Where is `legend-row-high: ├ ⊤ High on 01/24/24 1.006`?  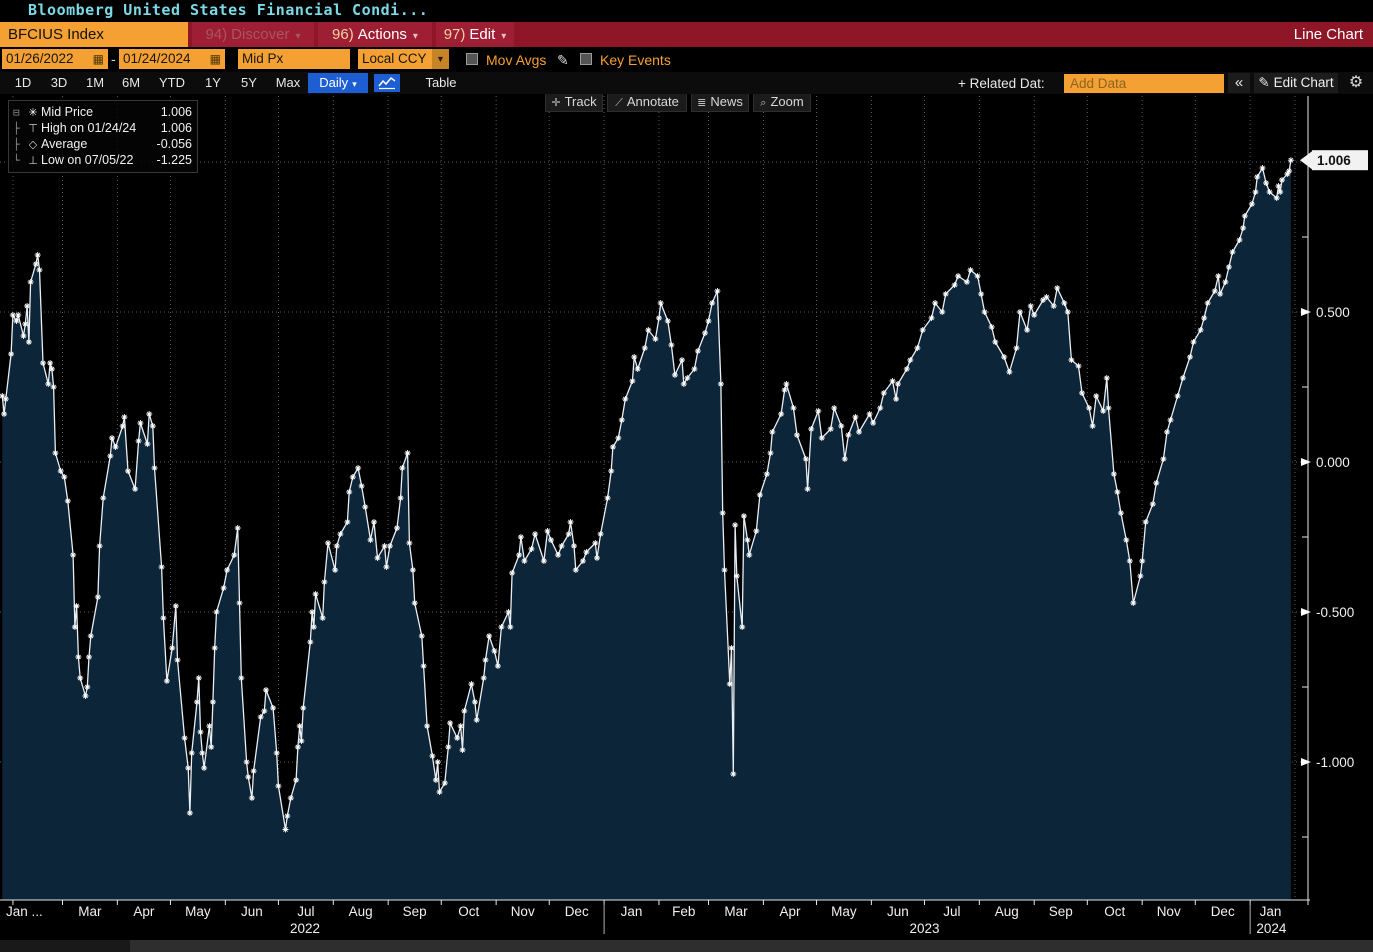 legend-row-high: ├ ⊤ High on 01/24/24 1.006 is located at coordinates (102, 128).